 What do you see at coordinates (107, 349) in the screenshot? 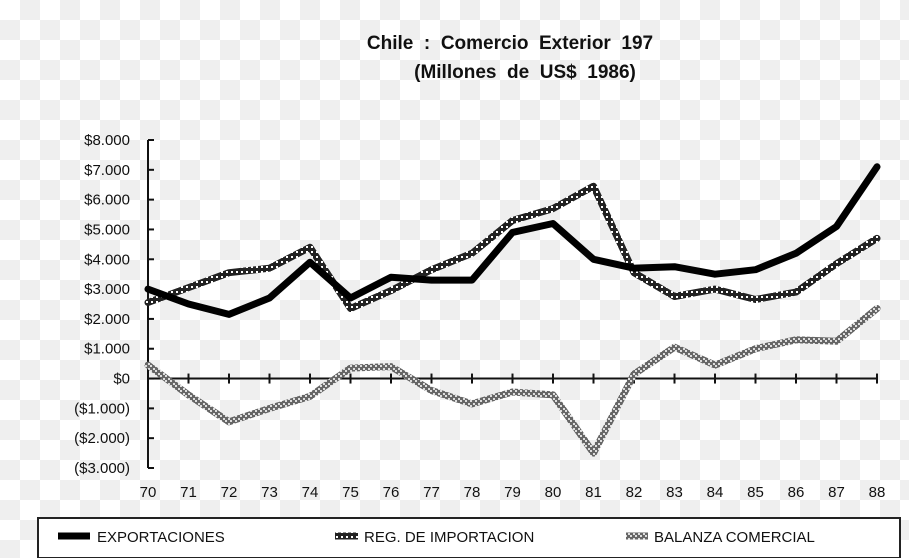
I see `y-tick-label: $1.000` at bounding box center [107, 349].